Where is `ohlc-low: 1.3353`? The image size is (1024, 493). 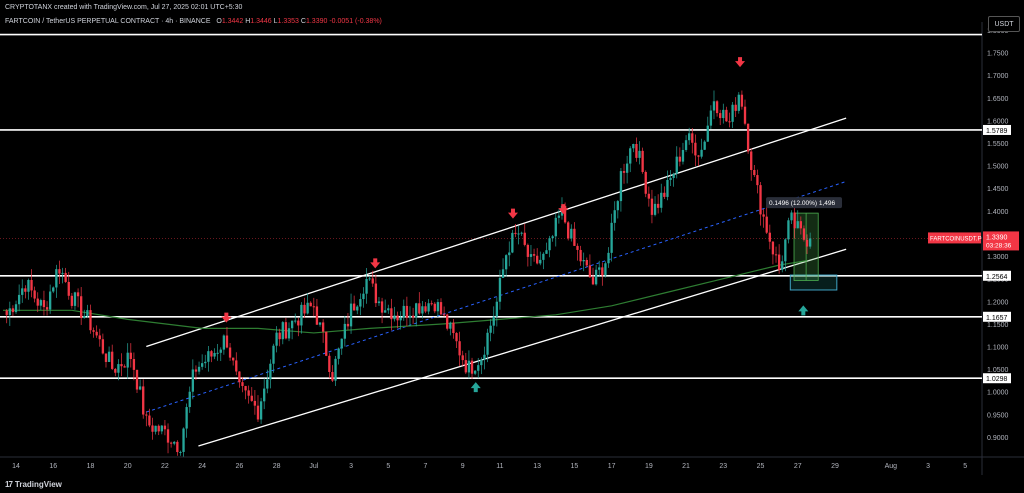 ohlc-low: 1.3353 is located at coordinates (288, 21).